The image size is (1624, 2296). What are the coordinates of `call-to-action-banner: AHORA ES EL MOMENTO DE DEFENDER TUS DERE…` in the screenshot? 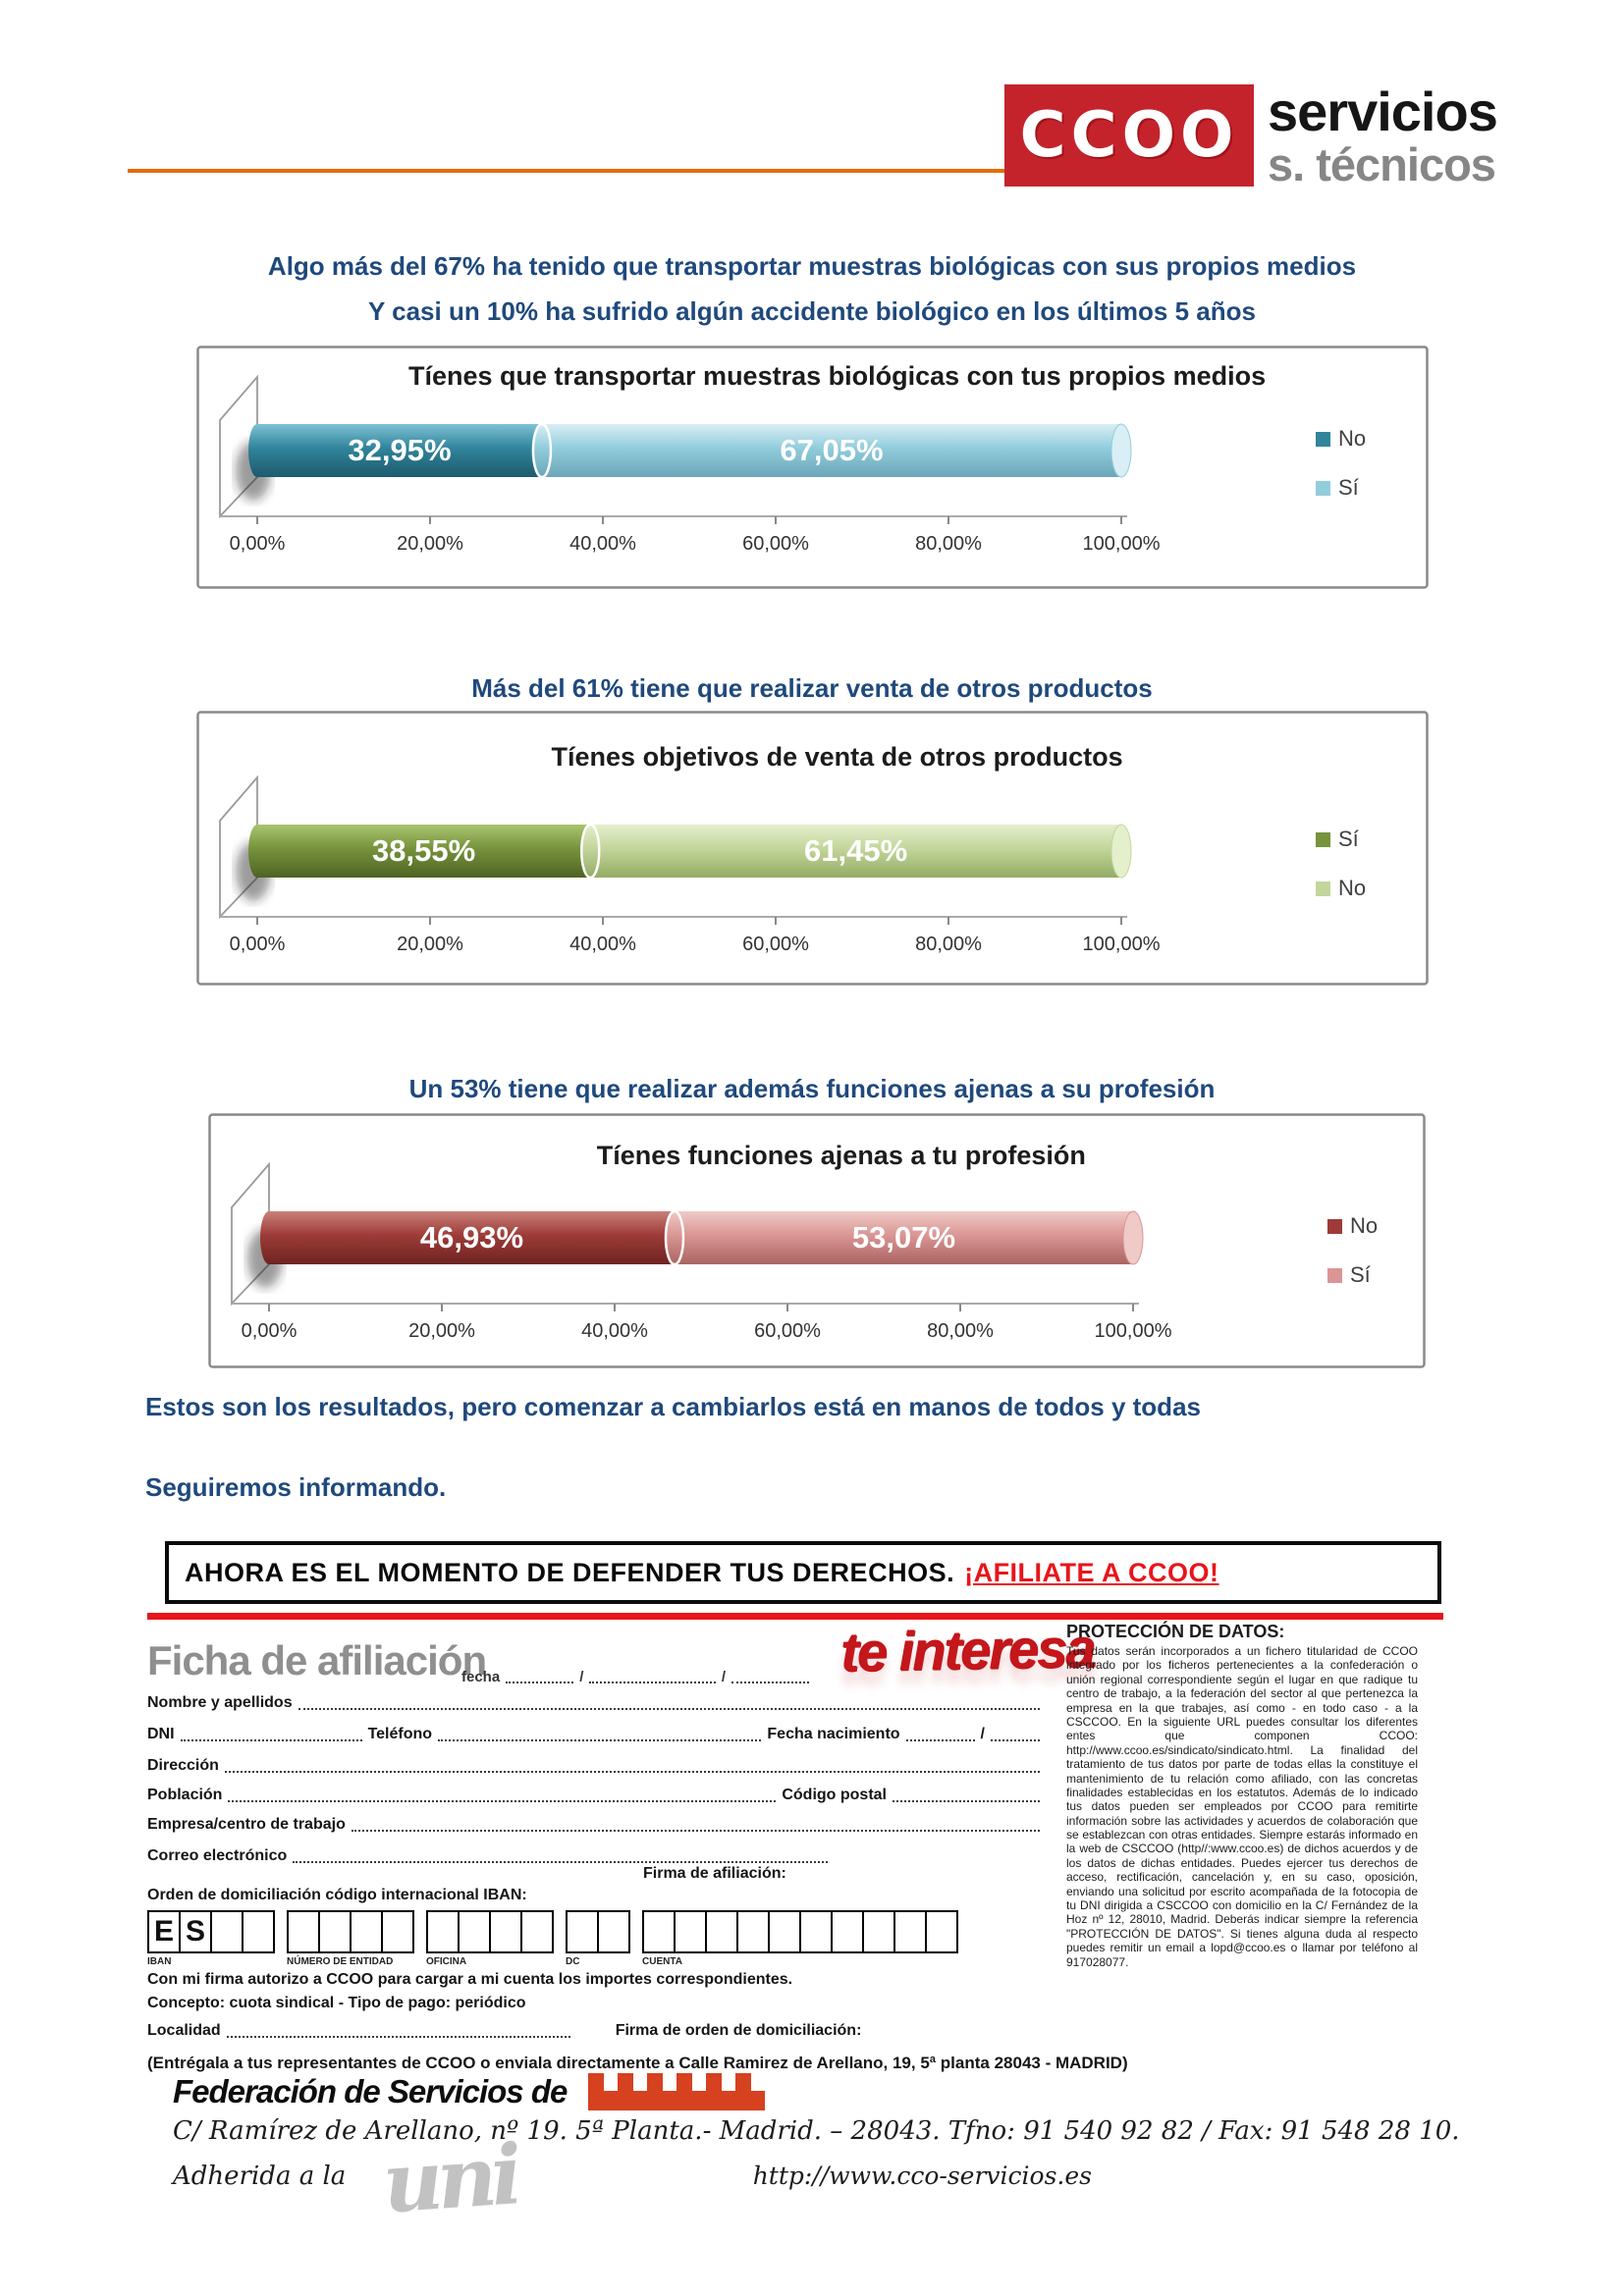 It's located at (803, 1573).